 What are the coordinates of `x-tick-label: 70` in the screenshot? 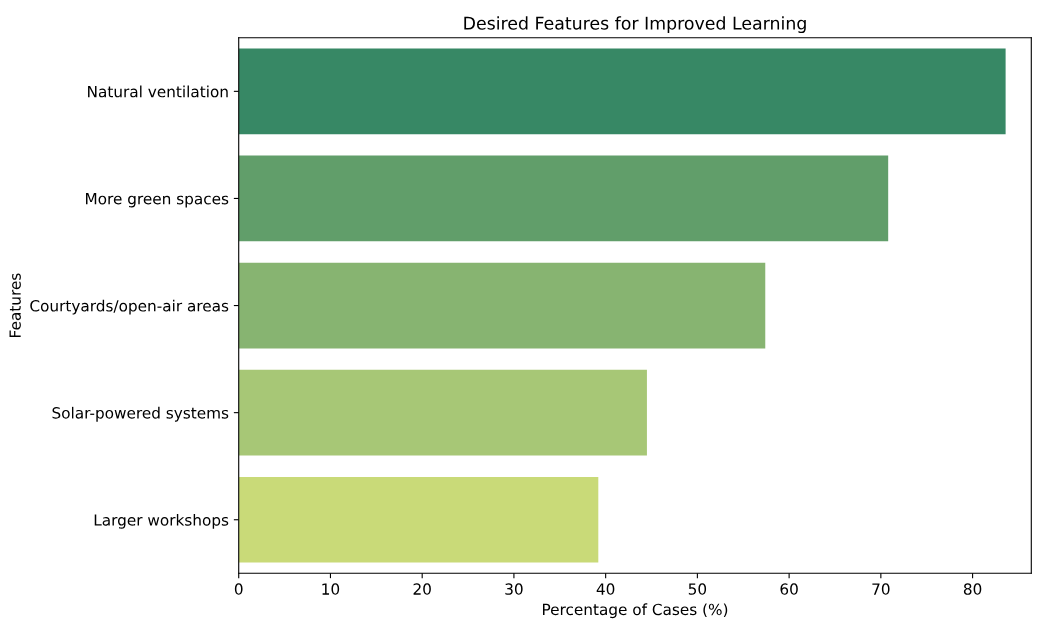 It's located at (881, 589).